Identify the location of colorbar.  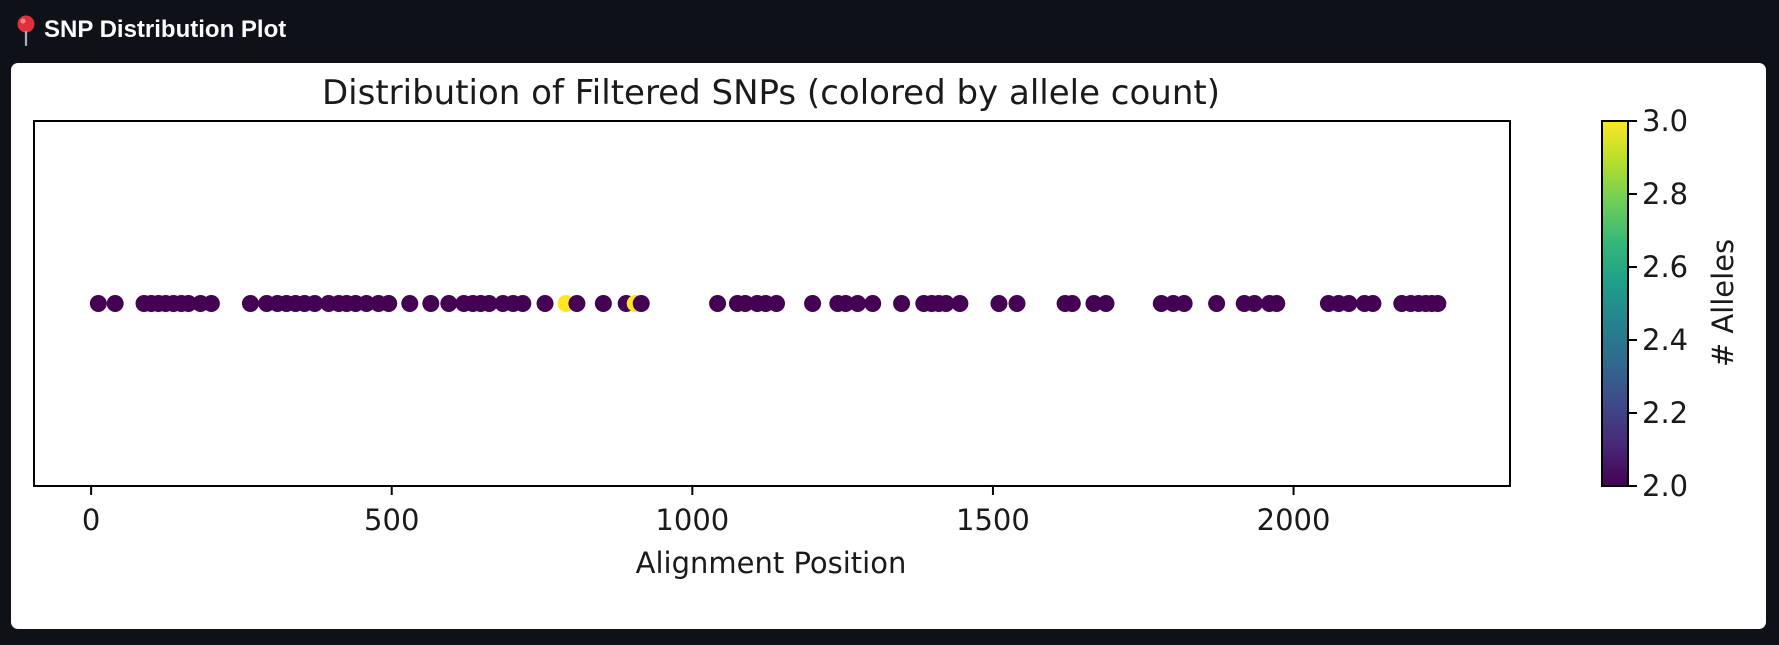
(1615, 303).